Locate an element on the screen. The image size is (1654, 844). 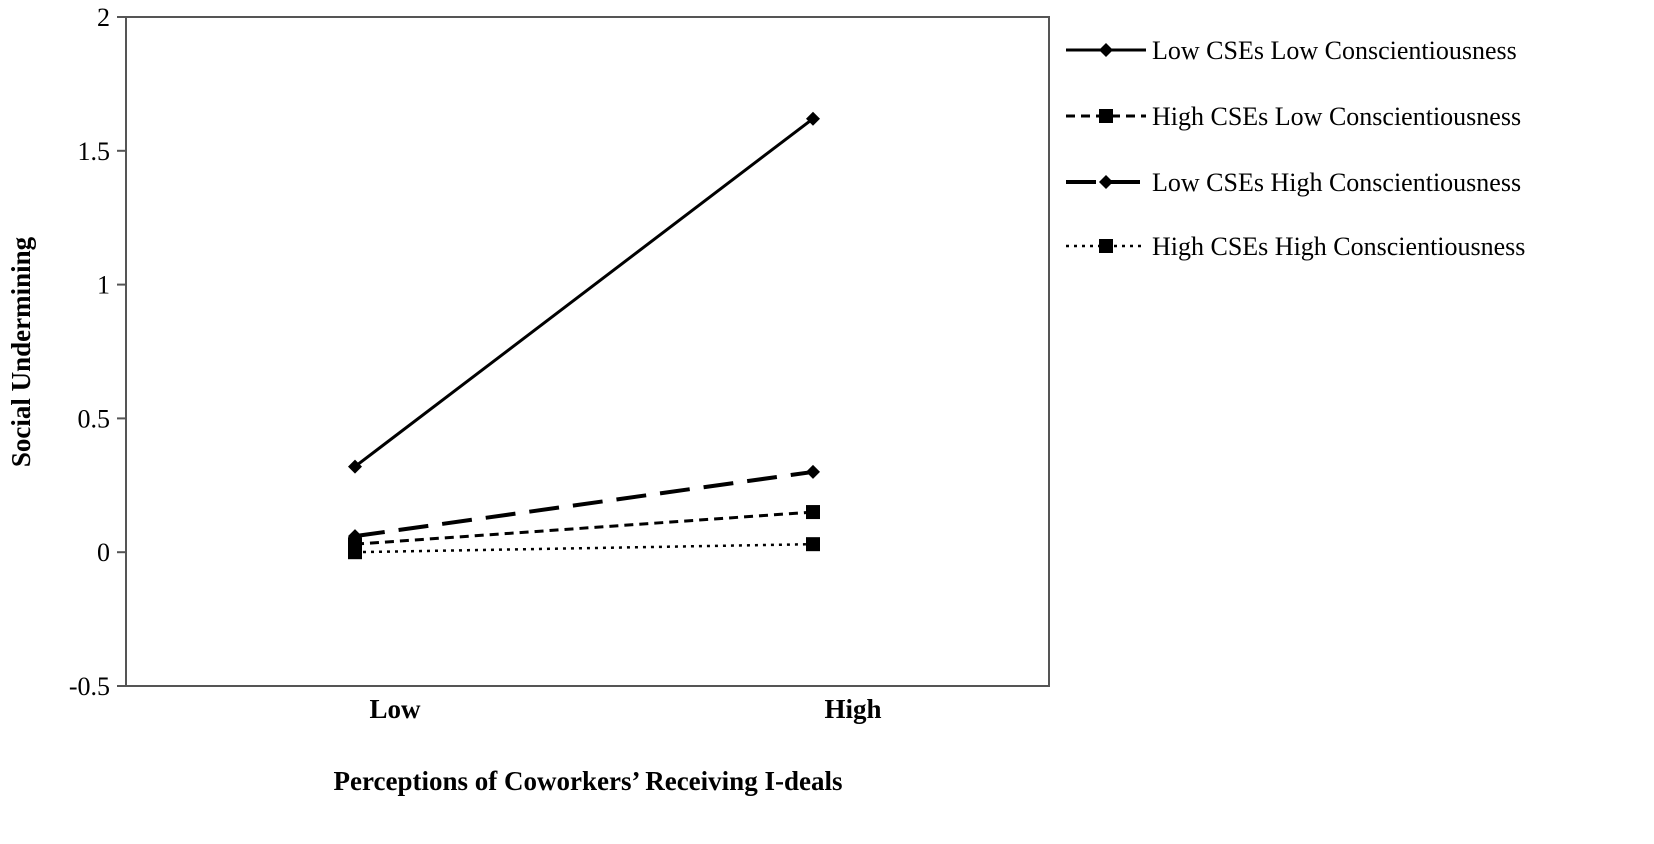
y-tick-label: -0.5 is located at coordinates (89, 686).